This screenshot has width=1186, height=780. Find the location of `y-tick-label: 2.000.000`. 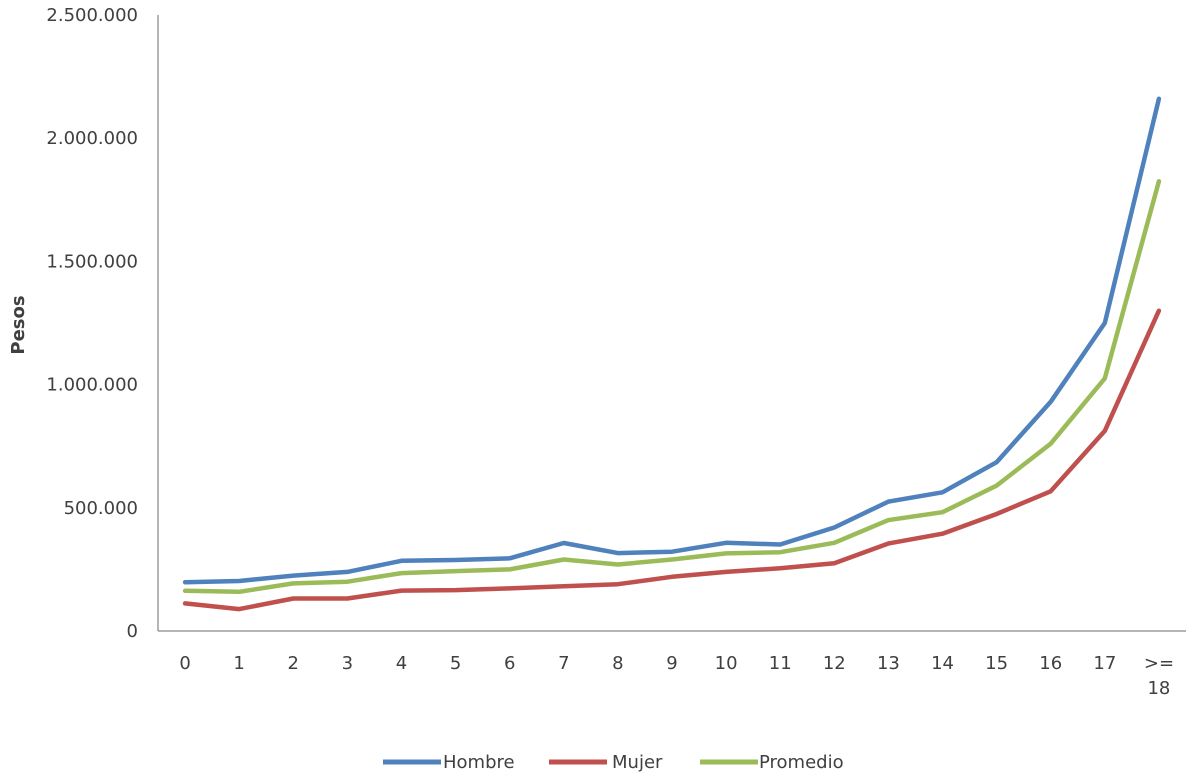

y-tick-label: 2.000.000 is located at coordinates (92, 138).